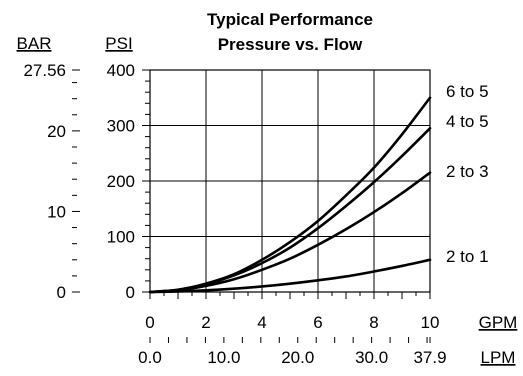 Image resolution: width=523 pixels, height=376 pixels. What do you see at coordinates (130, 292) in the screenshot?
I see `y-tick-label: 0` at bounding box center [130, 292].